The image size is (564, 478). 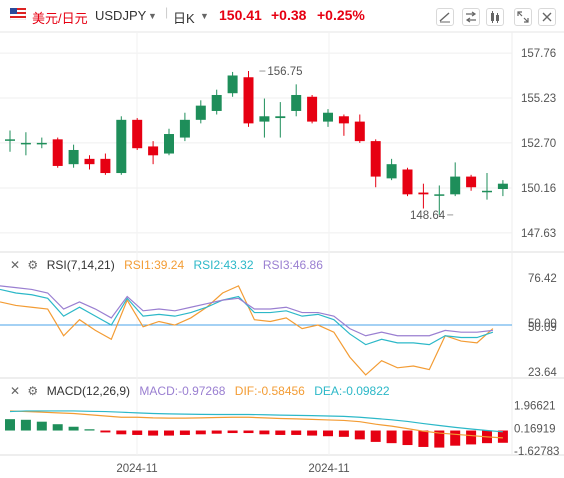 What do you see at coordinates (471, 17) in the screenshot?
I see `compare-icon` at bounding box center [471, 17].